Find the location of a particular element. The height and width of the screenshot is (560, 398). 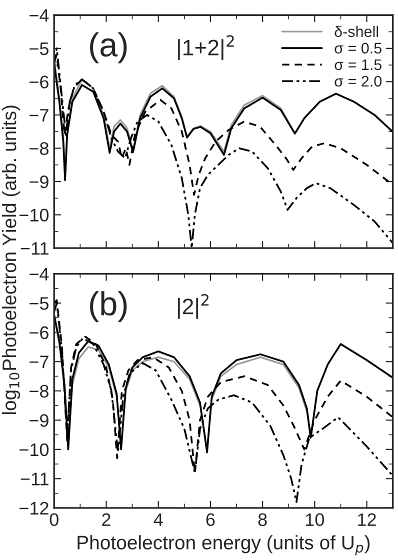

x-tick-label: 4 is located at coordinates (158, 519).